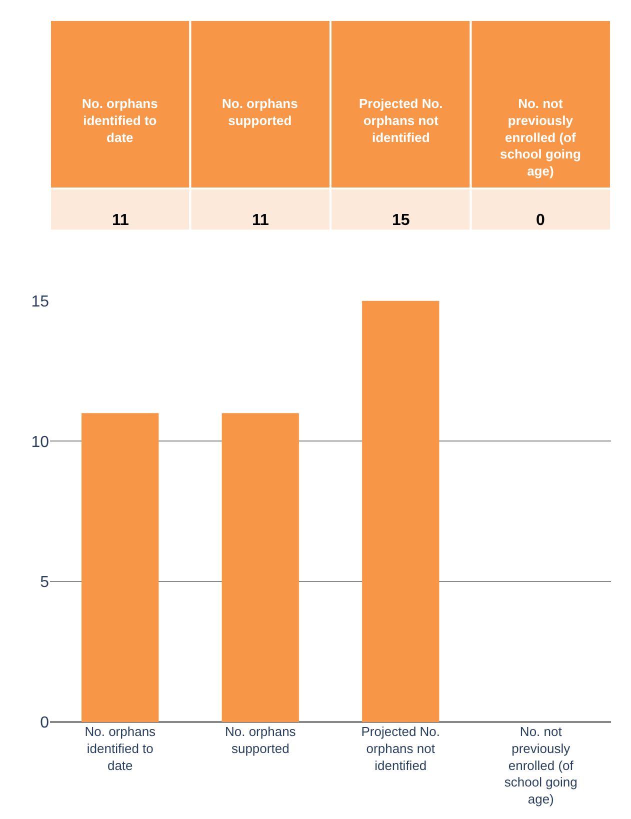 This screenshot has height=819, width=631. Describe the element at coordinates (120, 748) in the screenshot. I see `x-tick-label: No. orphans identified to date` at that location.